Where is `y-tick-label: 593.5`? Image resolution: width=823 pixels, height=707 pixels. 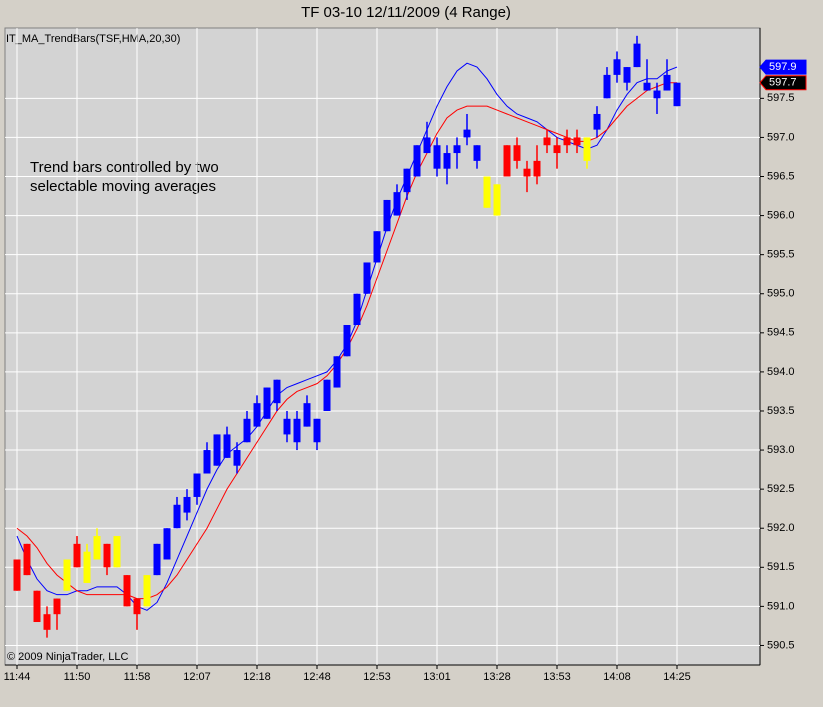 y-tick-label: 593.5 is located at coordinates (781, 411).